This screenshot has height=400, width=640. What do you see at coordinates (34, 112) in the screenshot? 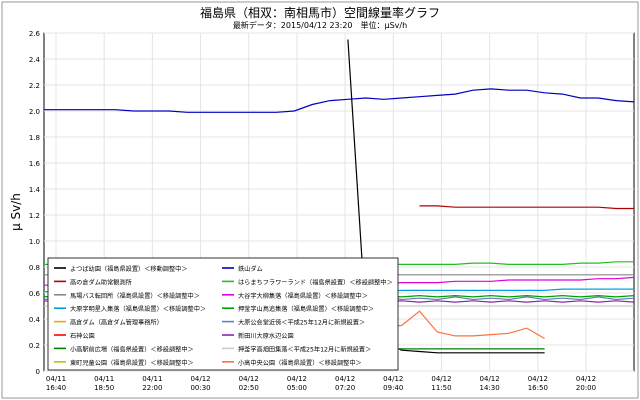
I see `y-tick-label: 2.0` at bounding box center [34, 112].